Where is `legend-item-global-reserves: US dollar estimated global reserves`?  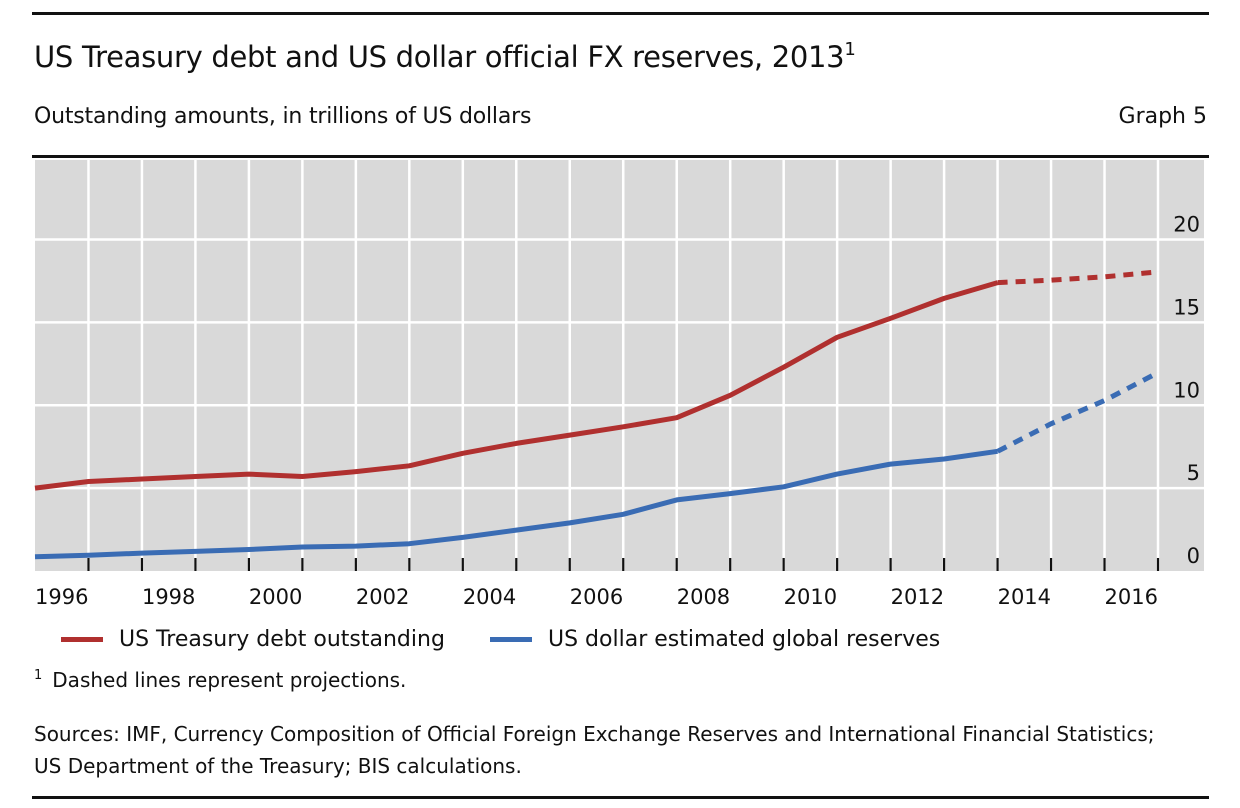 legend-item-global-reserves: US dollar estimated global reserves is located at coordinates (715, 639).